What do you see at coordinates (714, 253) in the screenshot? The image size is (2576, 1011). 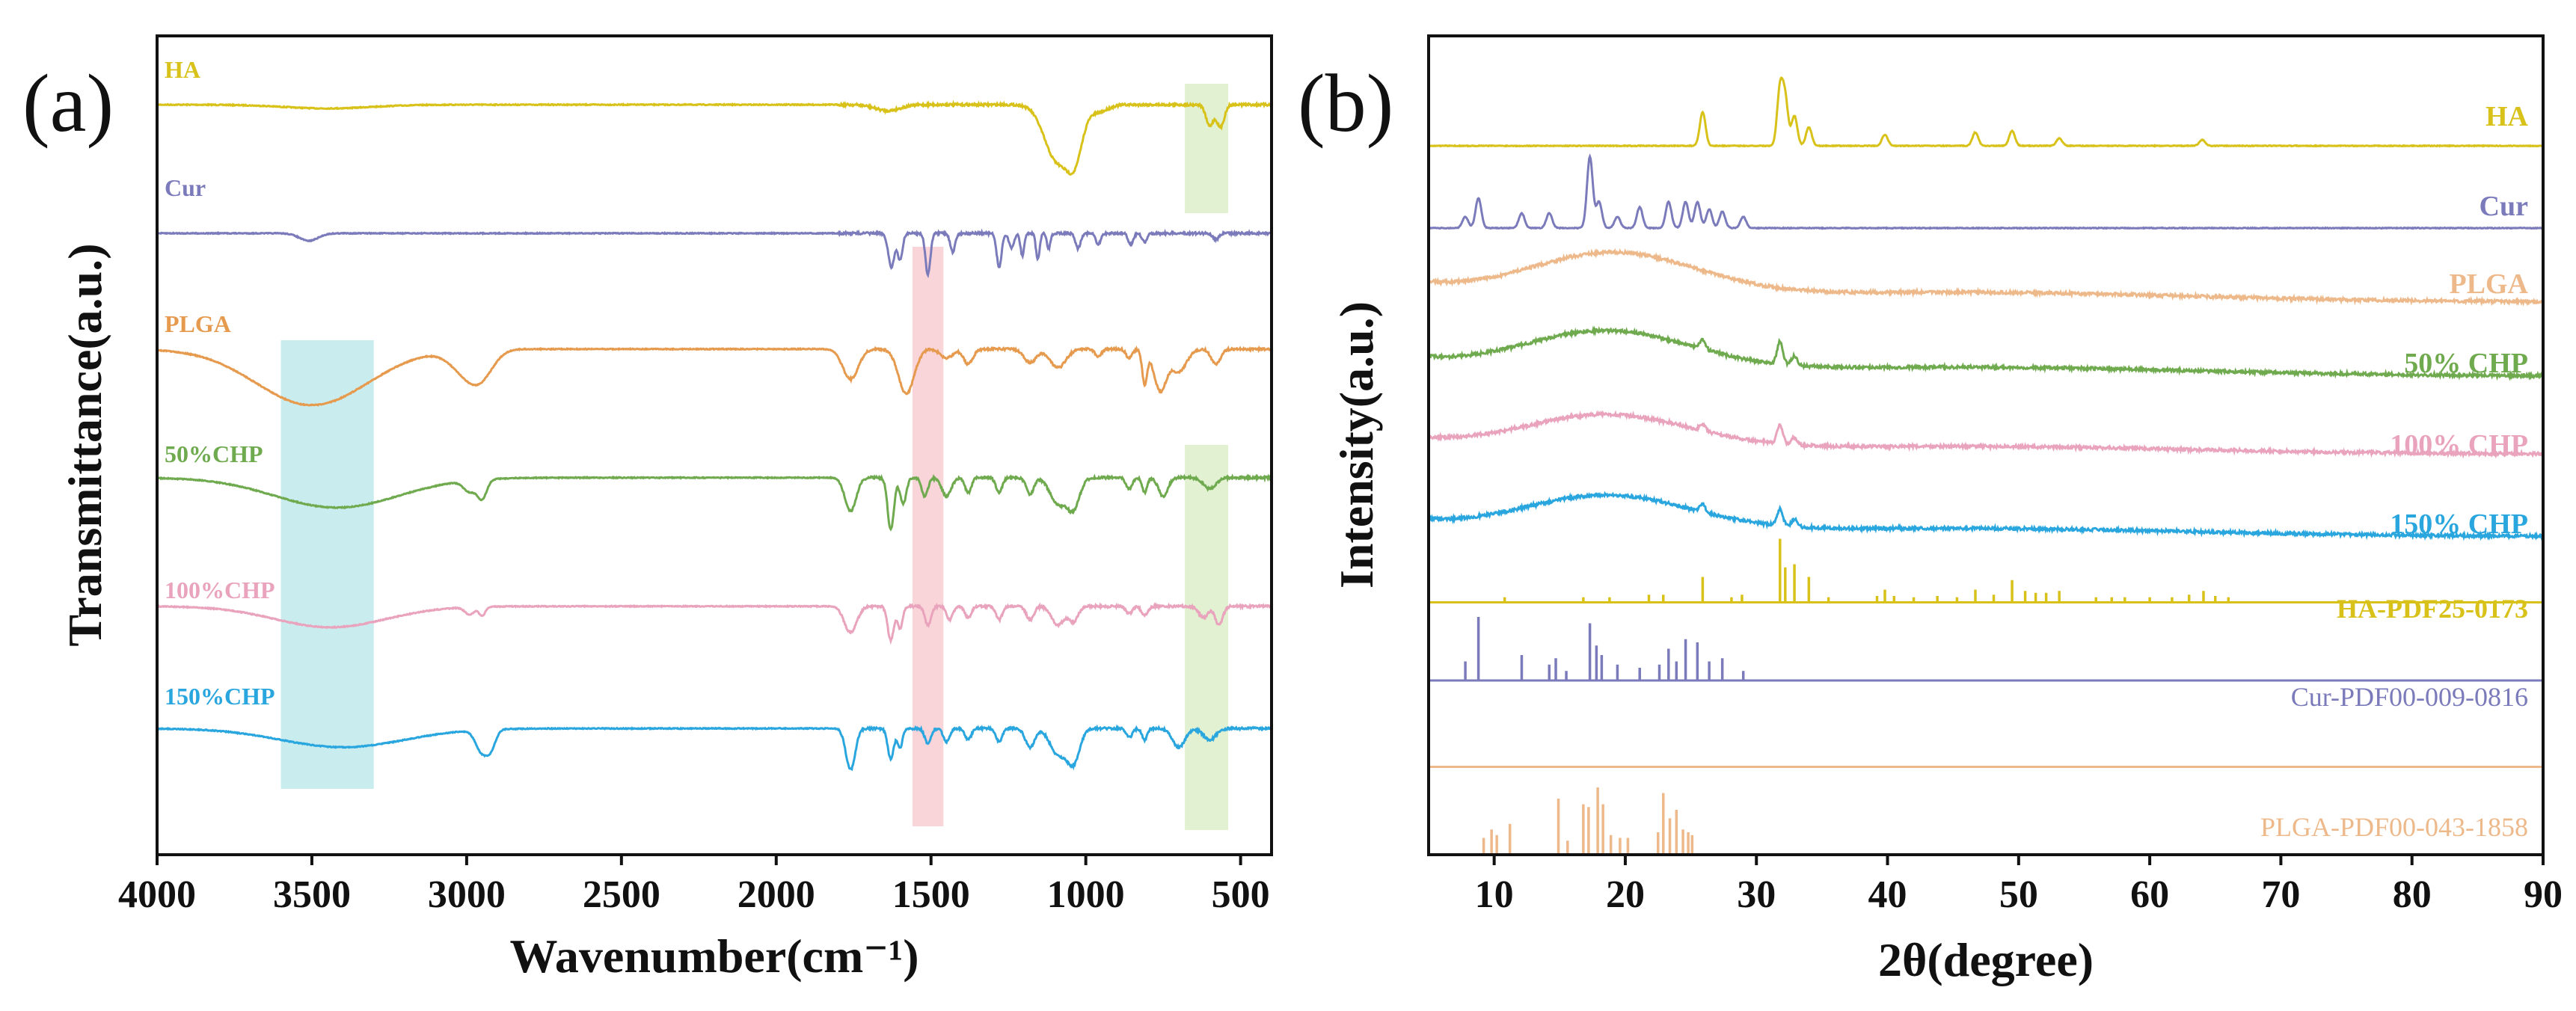 I see `panel-a-series-Cur` at bounding box center [714, 253].